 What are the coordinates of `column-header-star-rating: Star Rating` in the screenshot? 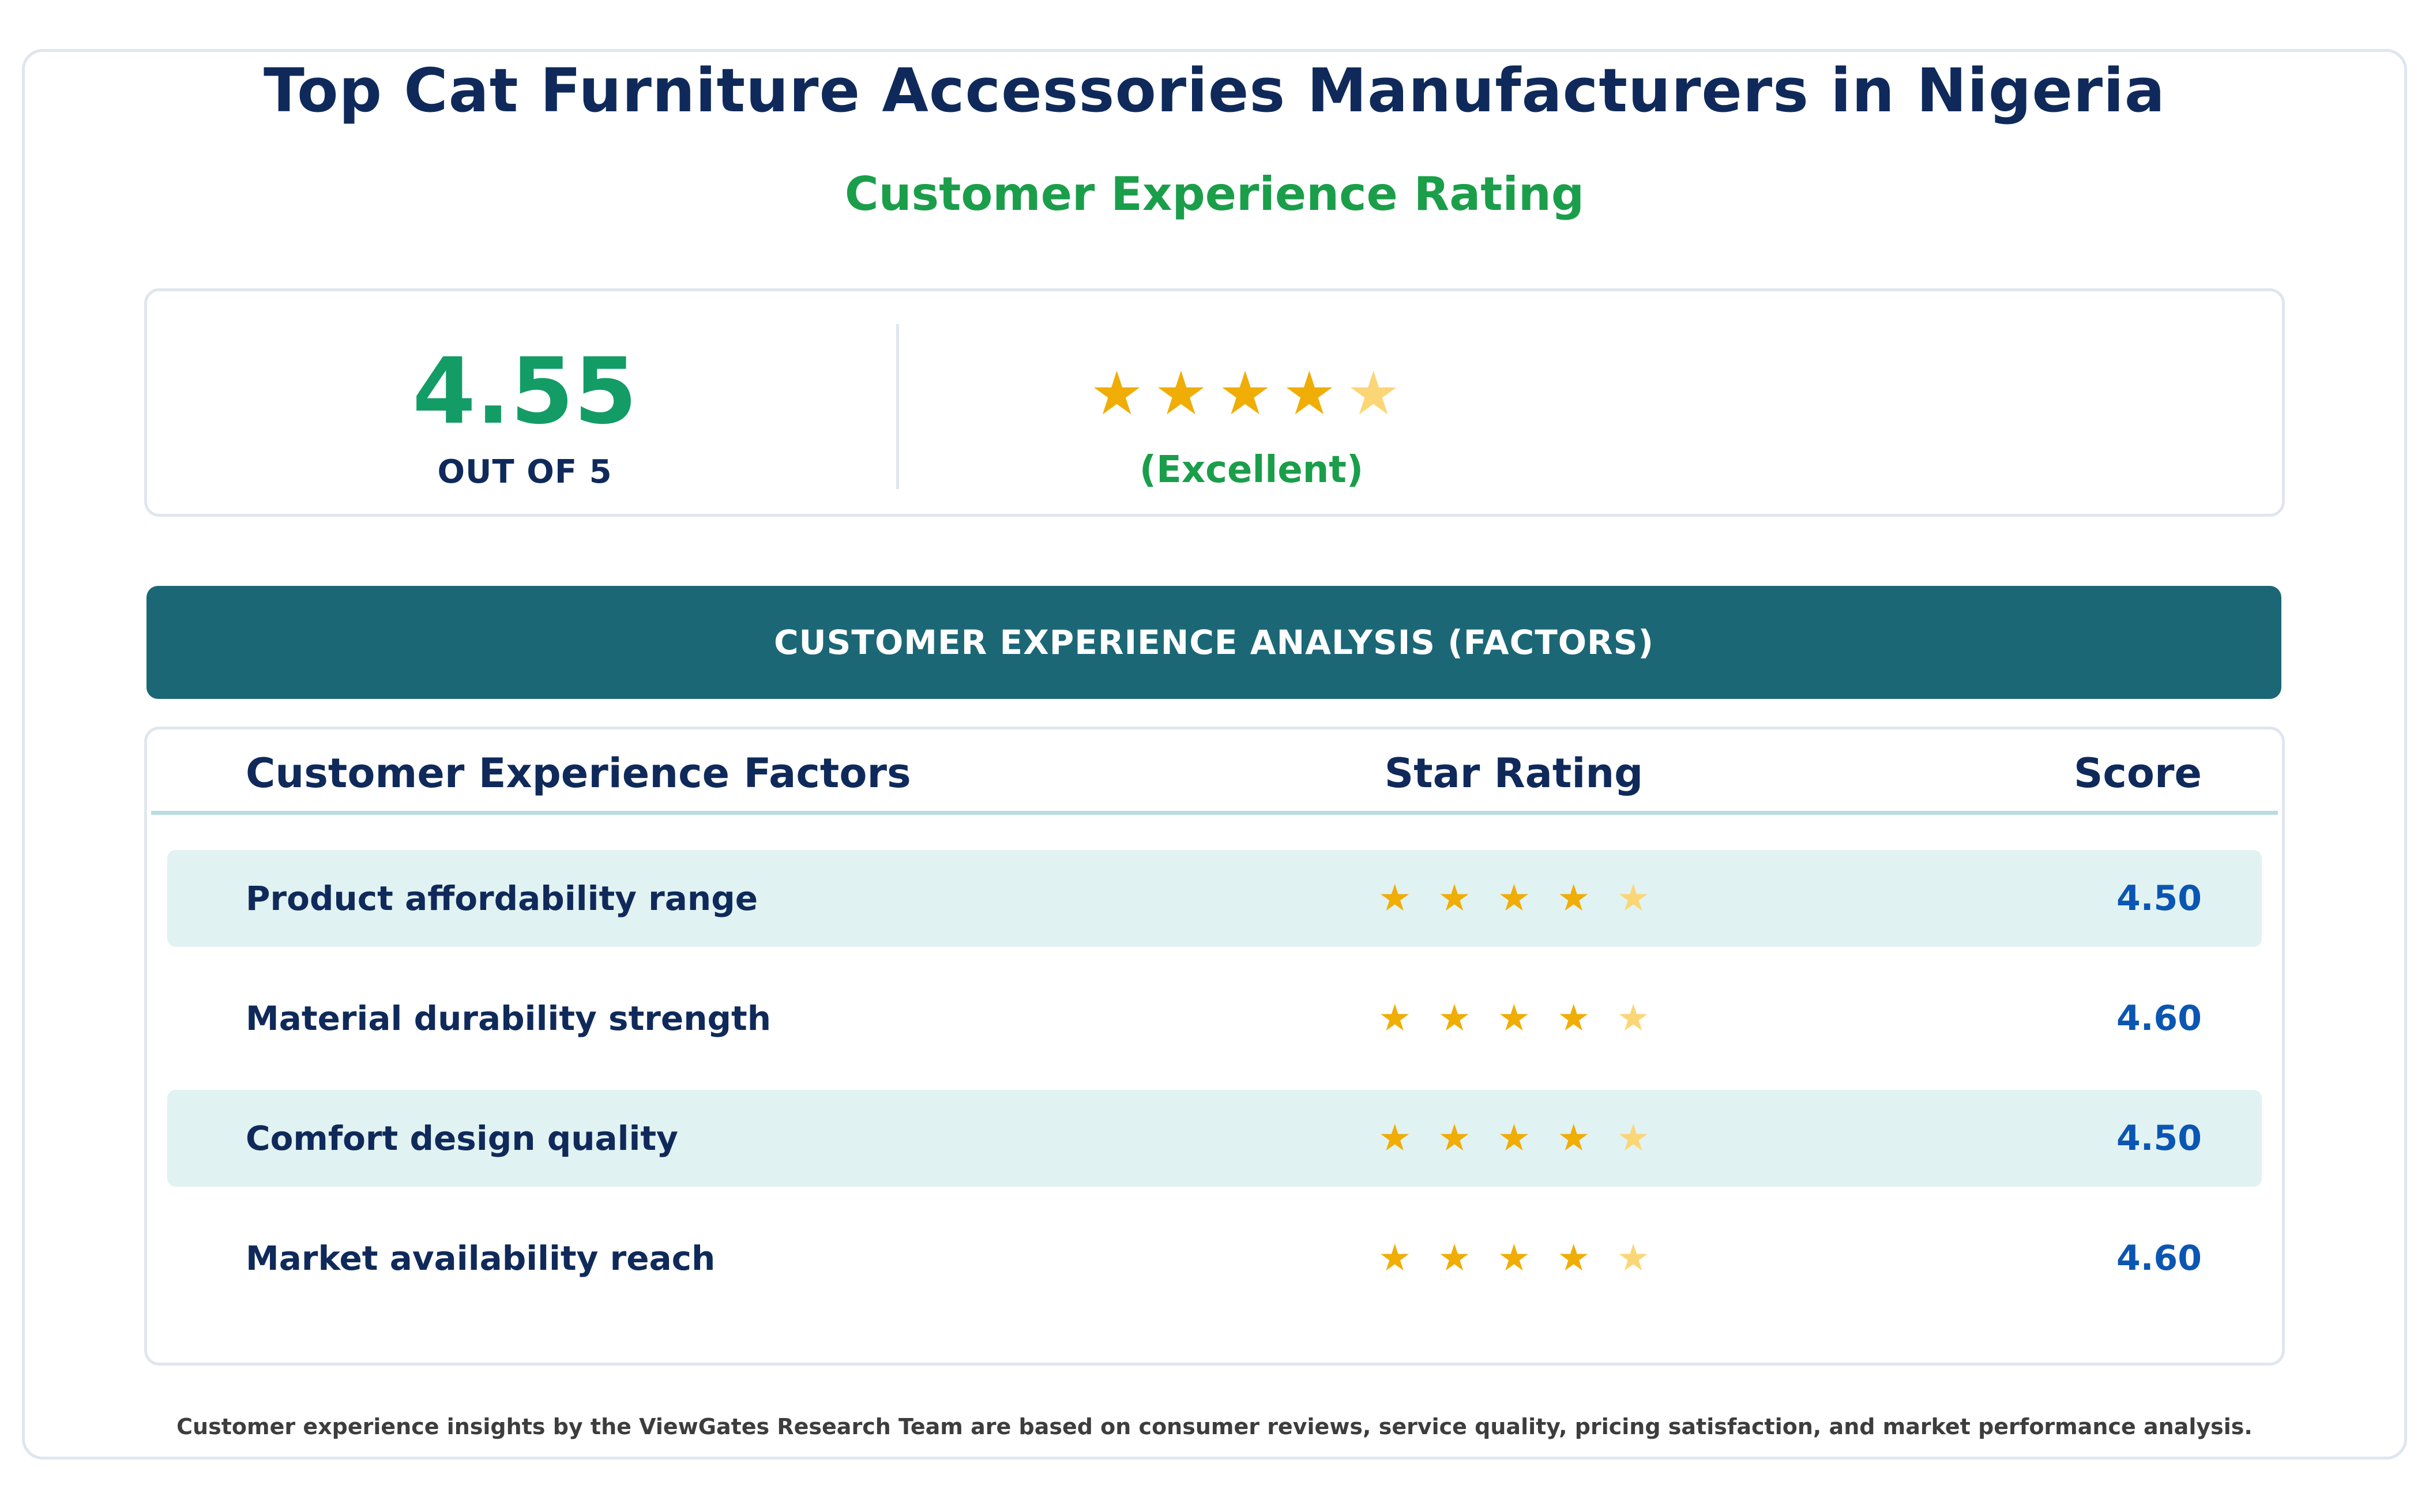 It's located at (1514, 773).